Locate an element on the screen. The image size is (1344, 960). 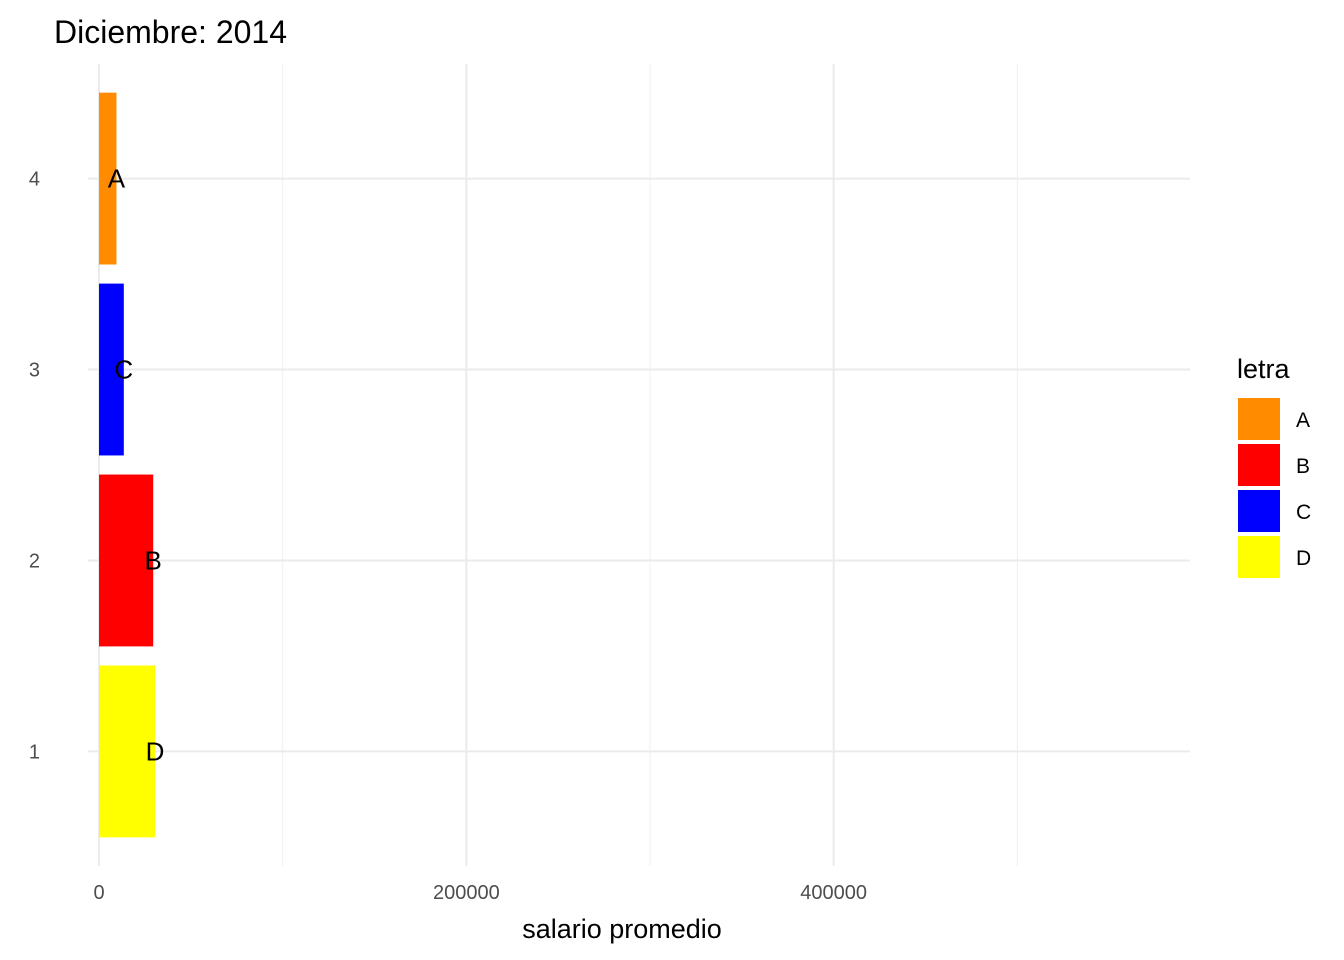
bar-labels: D B C A is located at coordinates (136, 465).